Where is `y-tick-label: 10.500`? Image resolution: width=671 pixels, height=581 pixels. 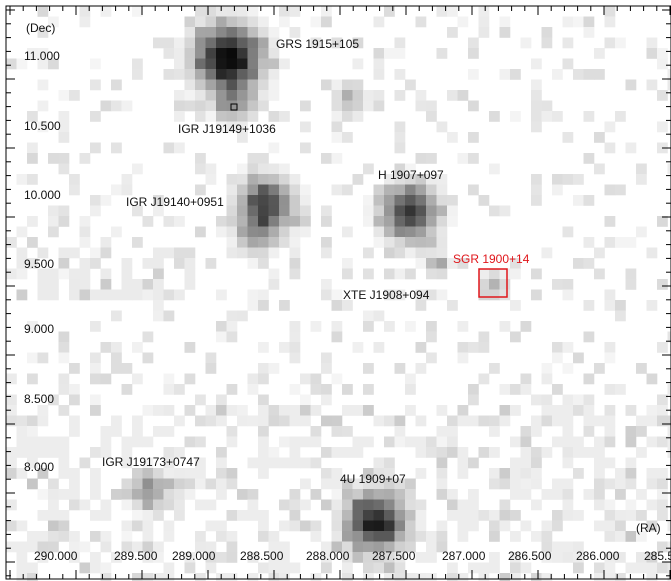 y-tick-label: 10.500 is located at coordinates (42, 126).